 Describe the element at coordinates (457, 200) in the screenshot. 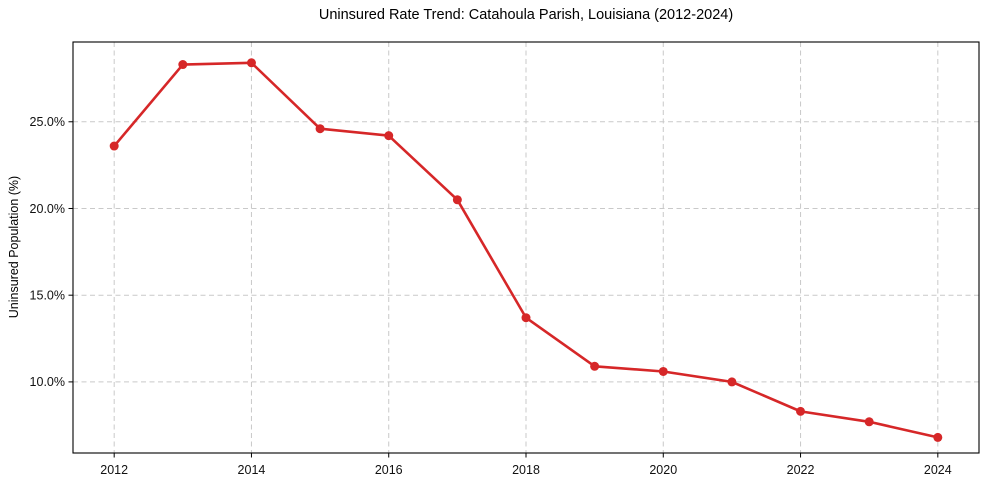

I see `data-point-2017` at that location.